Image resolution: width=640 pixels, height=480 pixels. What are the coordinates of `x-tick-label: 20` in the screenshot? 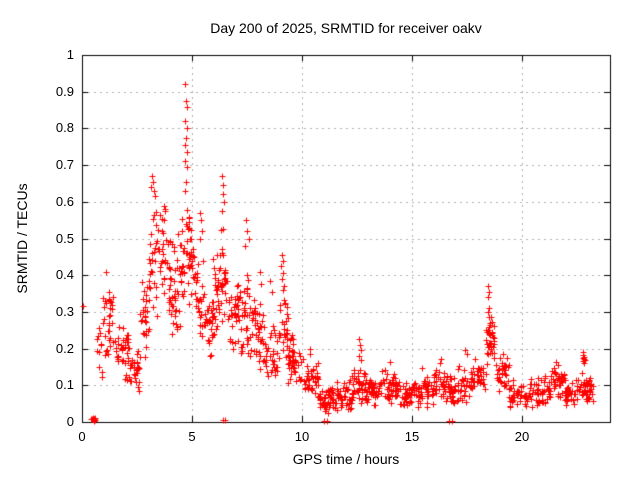 It's located at (522, 436).